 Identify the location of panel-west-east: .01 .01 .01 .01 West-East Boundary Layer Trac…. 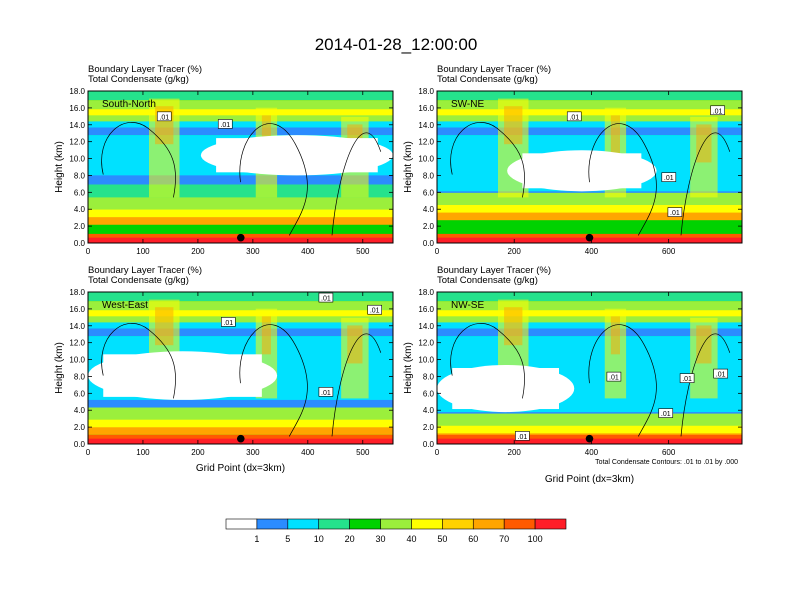
(224, 369).